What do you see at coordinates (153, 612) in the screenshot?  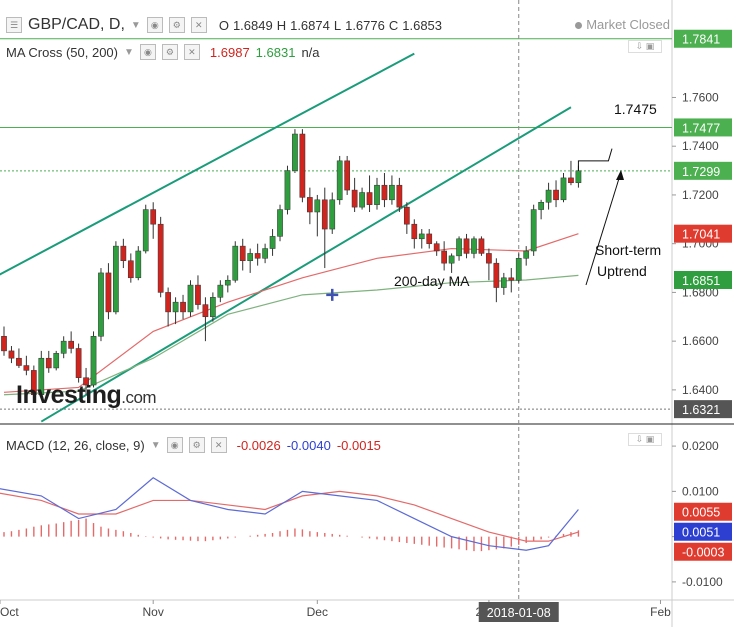 I see `time-tick-label: Nov` at bounding box center [153, 612].